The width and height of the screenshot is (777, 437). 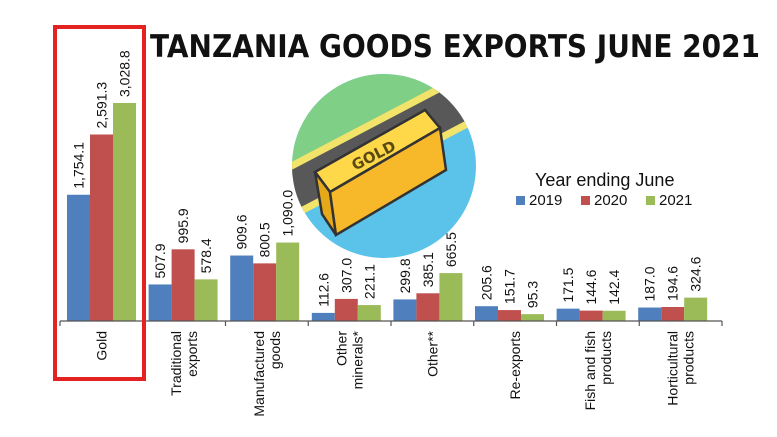 I want to click on legend: Year ending June 2019 2020 2021, so click(x=604, y=189).